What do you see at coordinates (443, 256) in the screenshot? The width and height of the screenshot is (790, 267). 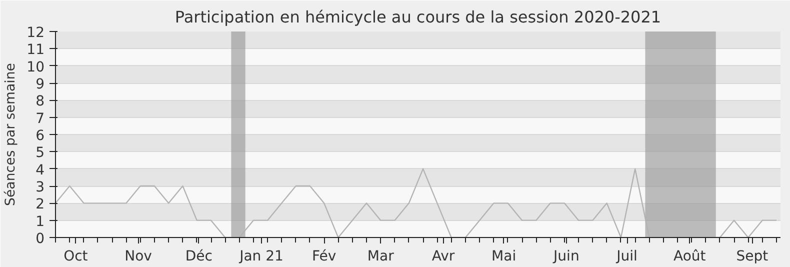 I see `x-tick-label: Avr` at bounding box center [443, 256].